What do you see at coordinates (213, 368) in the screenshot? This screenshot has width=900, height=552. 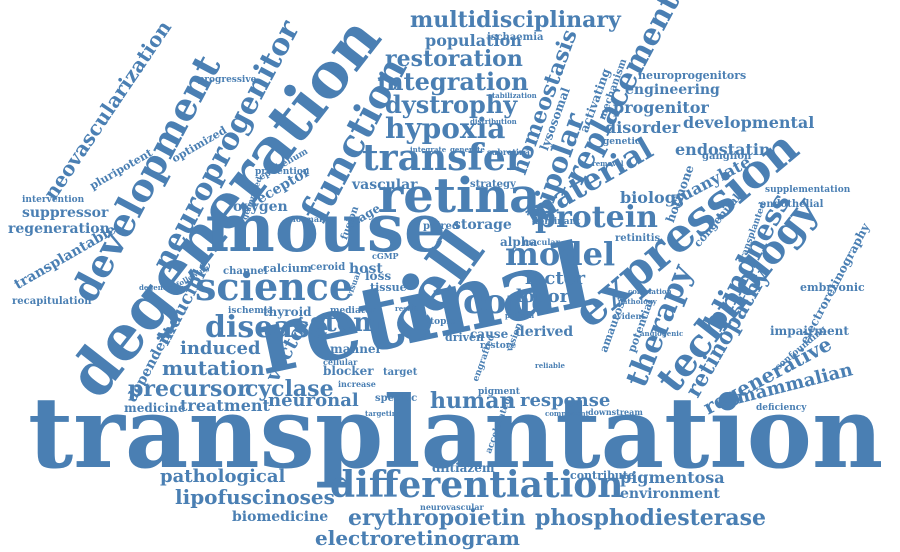 I see `word: mutation` at bounding box center [213, 368].